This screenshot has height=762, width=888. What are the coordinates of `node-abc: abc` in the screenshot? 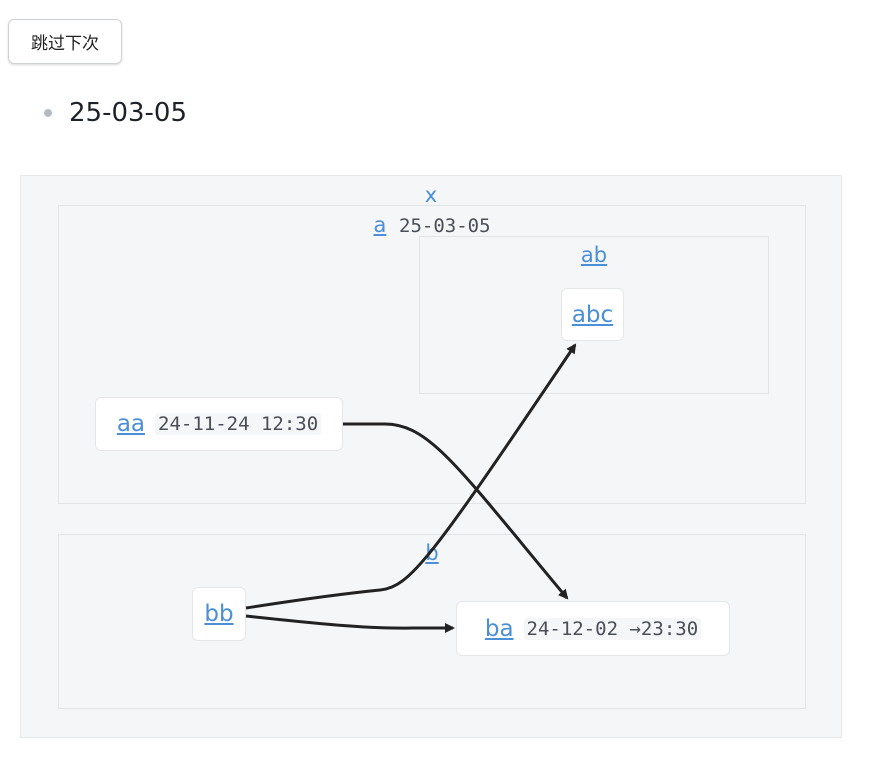 It's located at (592, 314).